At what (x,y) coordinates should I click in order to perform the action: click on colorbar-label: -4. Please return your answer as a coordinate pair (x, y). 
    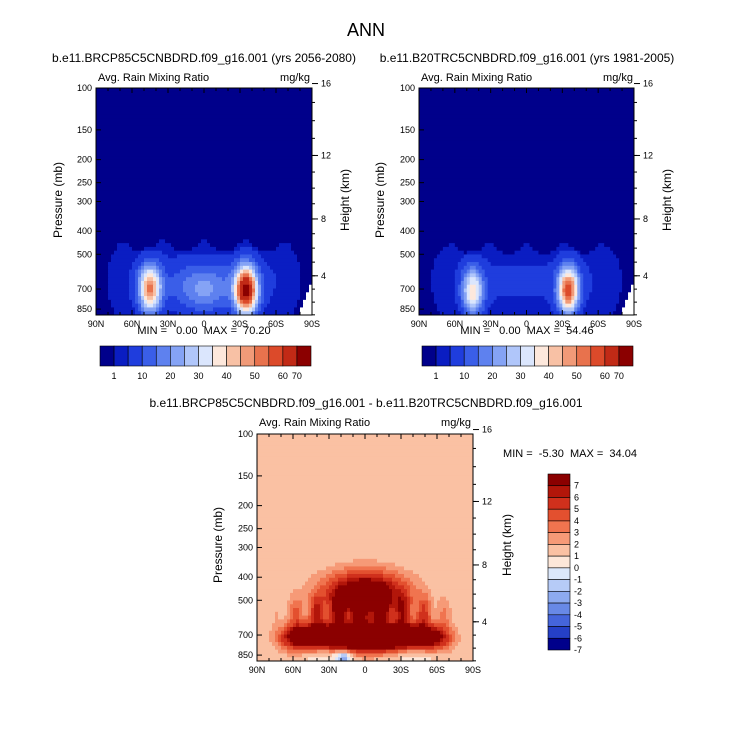
    Looking at the image, I should click on (578, 615).